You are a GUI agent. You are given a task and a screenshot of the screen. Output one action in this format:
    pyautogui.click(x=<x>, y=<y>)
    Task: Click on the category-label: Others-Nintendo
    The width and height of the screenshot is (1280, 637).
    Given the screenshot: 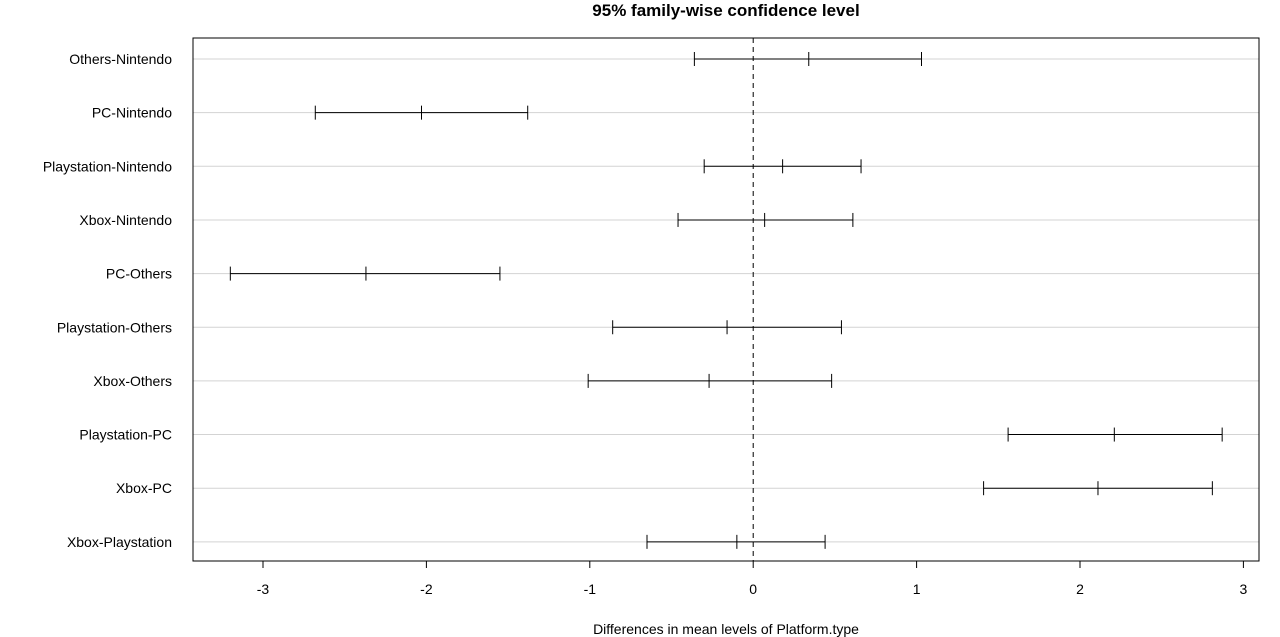 What is the action you would take?
    pyautogui.click(x=120, y=59)
    